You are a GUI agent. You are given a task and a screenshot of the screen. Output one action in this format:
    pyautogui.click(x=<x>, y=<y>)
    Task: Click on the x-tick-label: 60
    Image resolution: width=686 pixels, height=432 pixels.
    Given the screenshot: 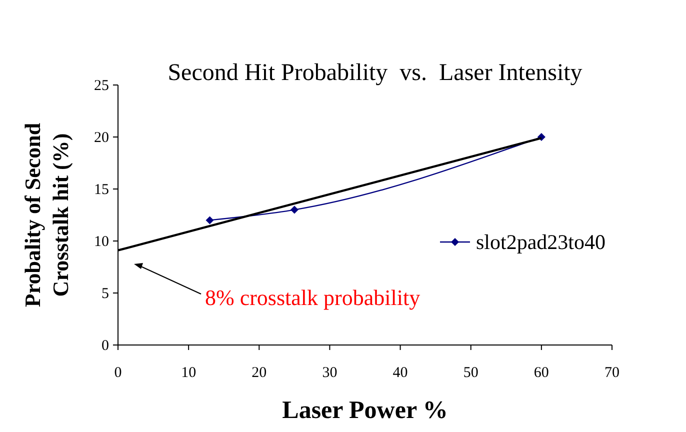 What is the action you would take?
    pyautogui.click(x=541, y=373)
    